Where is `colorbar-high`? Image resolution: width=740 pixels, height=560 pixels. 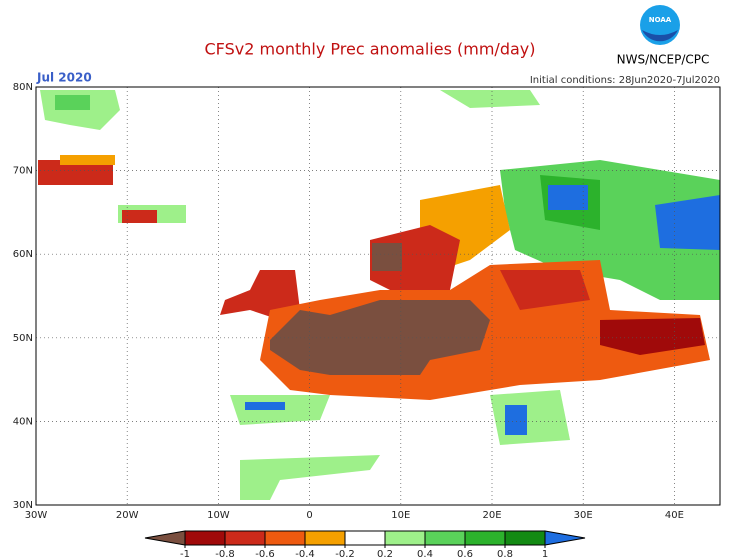 colorbar-high is located at coordinates (565, 538).